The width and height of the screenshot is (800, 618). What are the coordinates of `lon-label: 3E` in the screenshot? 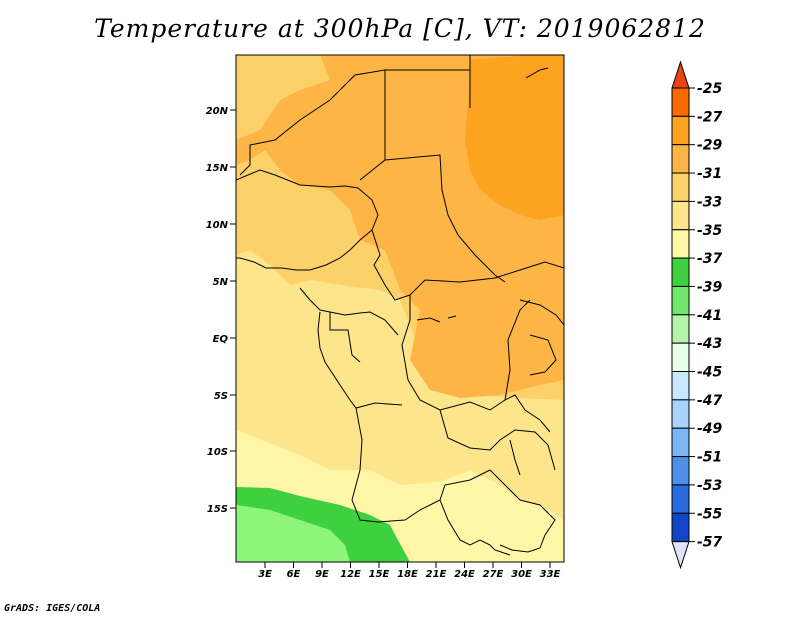 It's located at (265, 574).